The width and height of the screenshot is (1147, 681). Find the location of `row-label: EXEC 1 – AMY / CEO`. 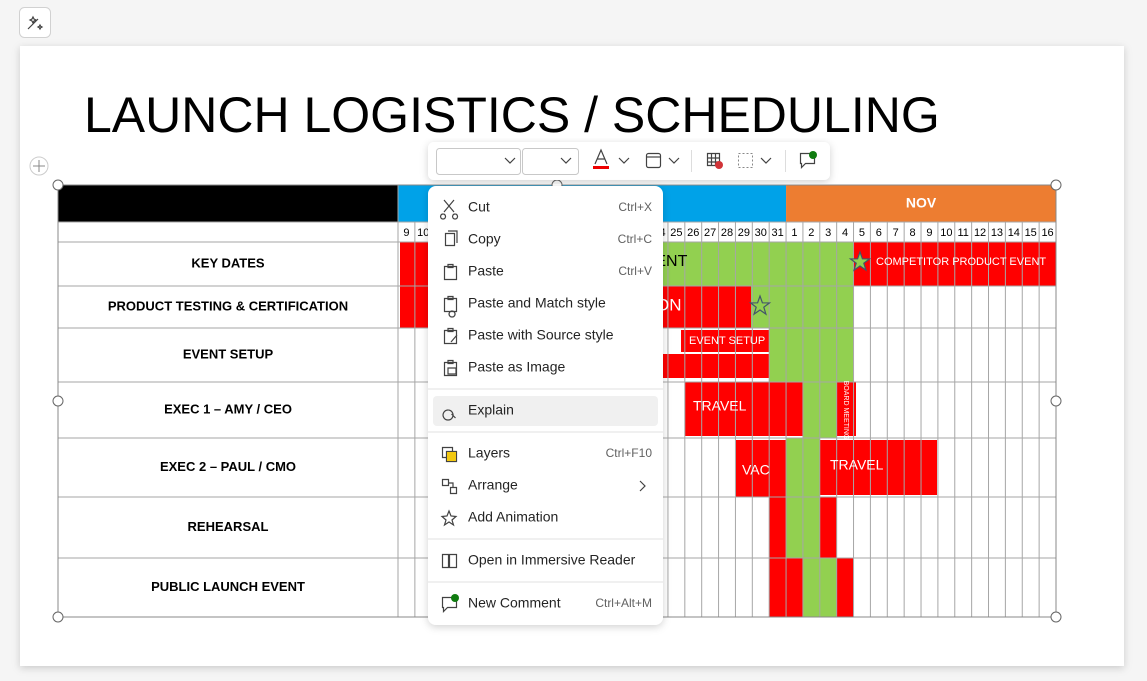

row-label: EXEC 1 – AMY / CEO is located at coordinates (228, 408).